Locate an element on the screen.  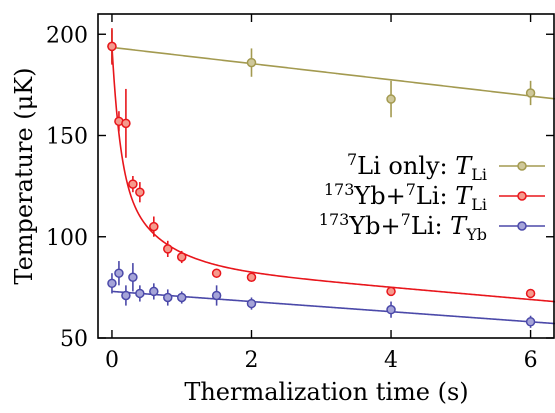
legend-label: 173Yb+7Li: TLi is located at coordinates (405, 197).